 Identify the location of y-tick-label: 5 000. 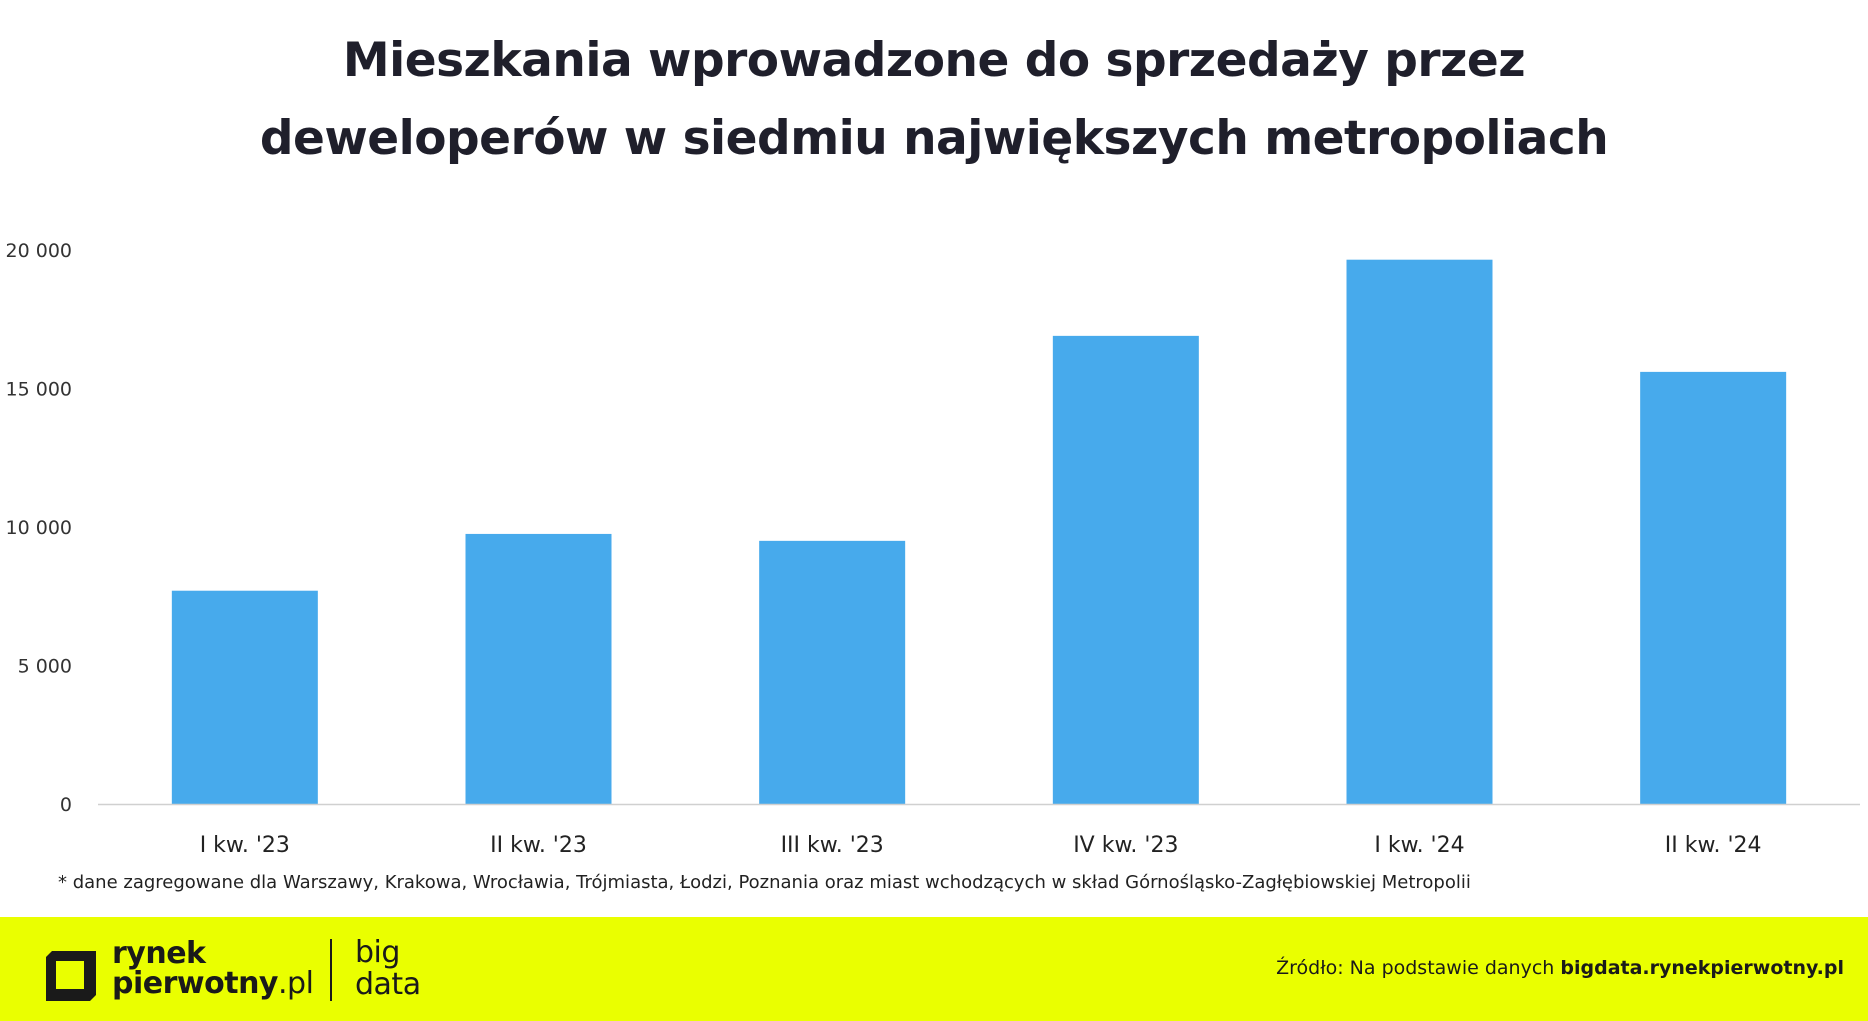
(45, 667).